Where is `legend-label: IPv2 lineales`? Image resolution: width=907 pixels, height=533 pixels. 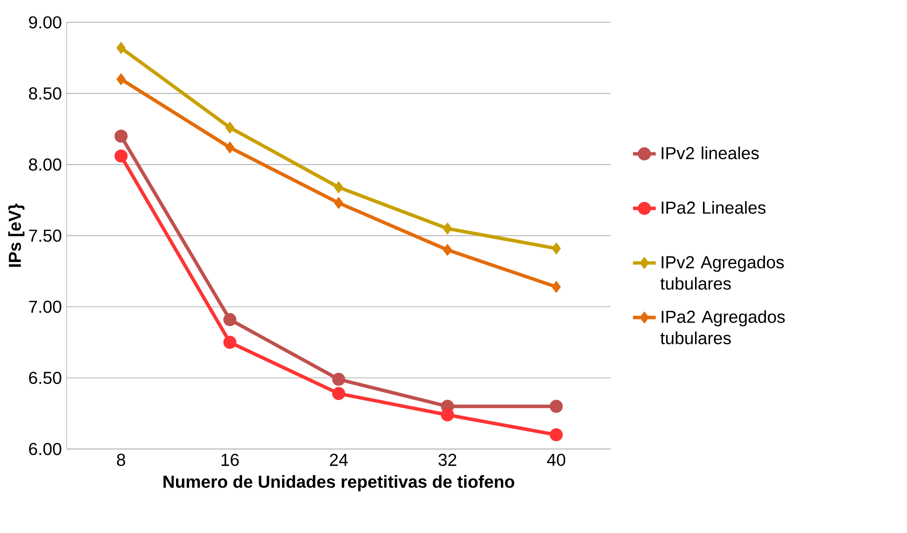
legend-label: IPv2 lineales is located at coordinates (710, 153).